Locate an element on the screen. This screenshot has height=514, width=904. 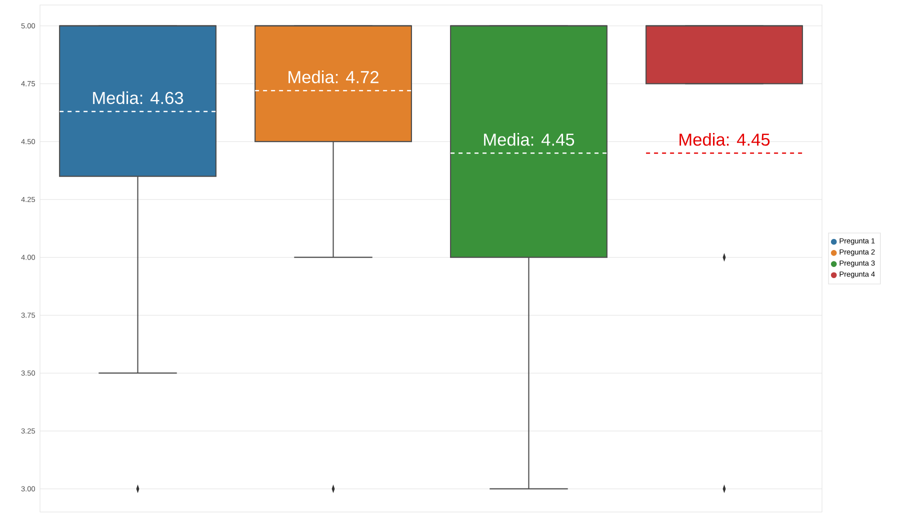
annotation: Media: 4.63 is located at coordinates (138, 97).